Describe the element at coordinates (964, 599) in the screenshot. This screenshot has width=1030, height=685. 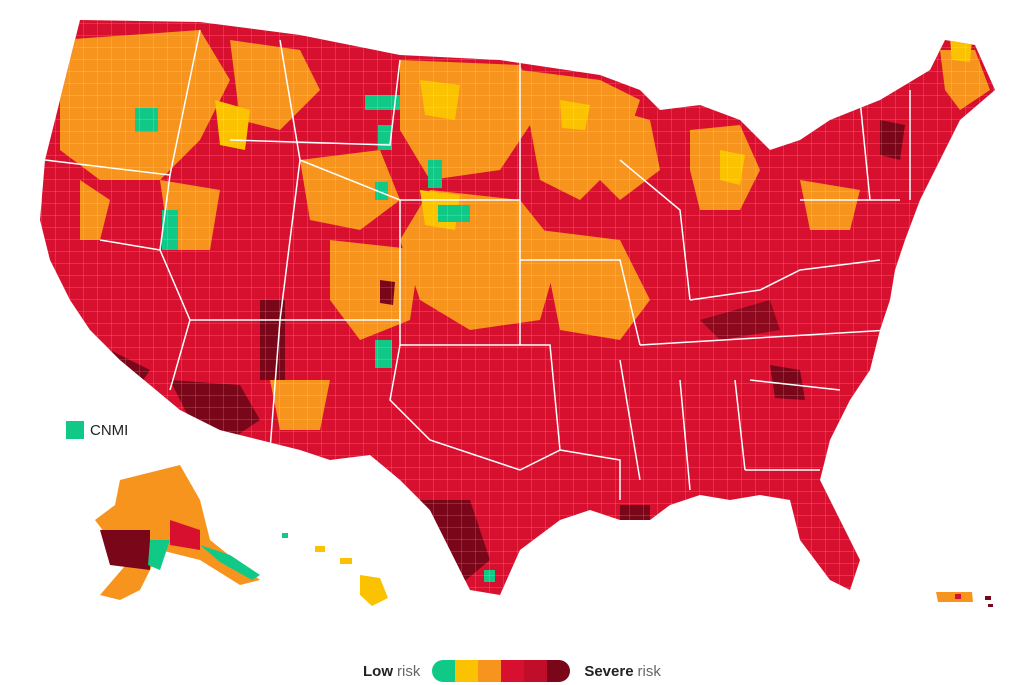
I see `puerto-rico` at that location.